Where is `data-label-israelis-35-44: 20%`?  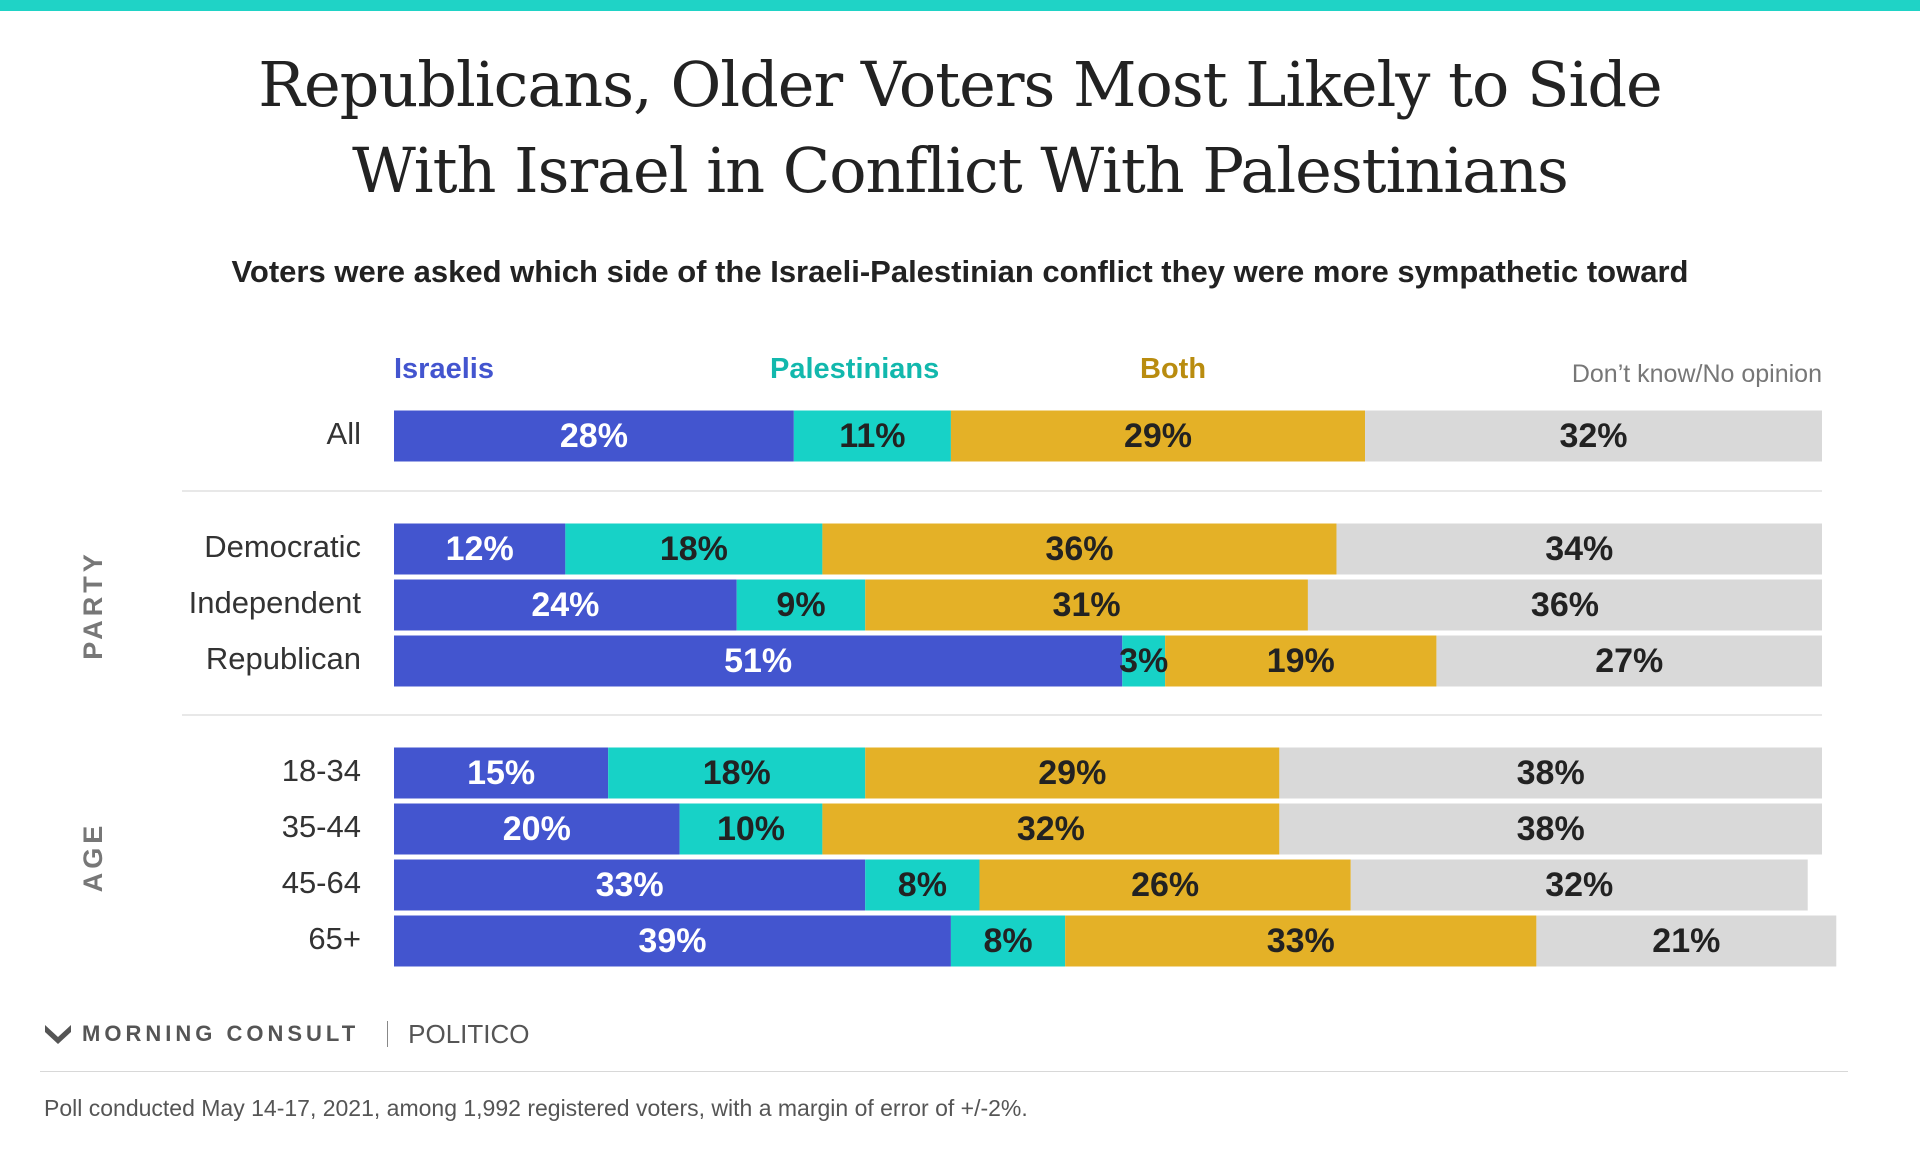
data-label-israelis-35-44: 20% is located at coordinates (537, 829).